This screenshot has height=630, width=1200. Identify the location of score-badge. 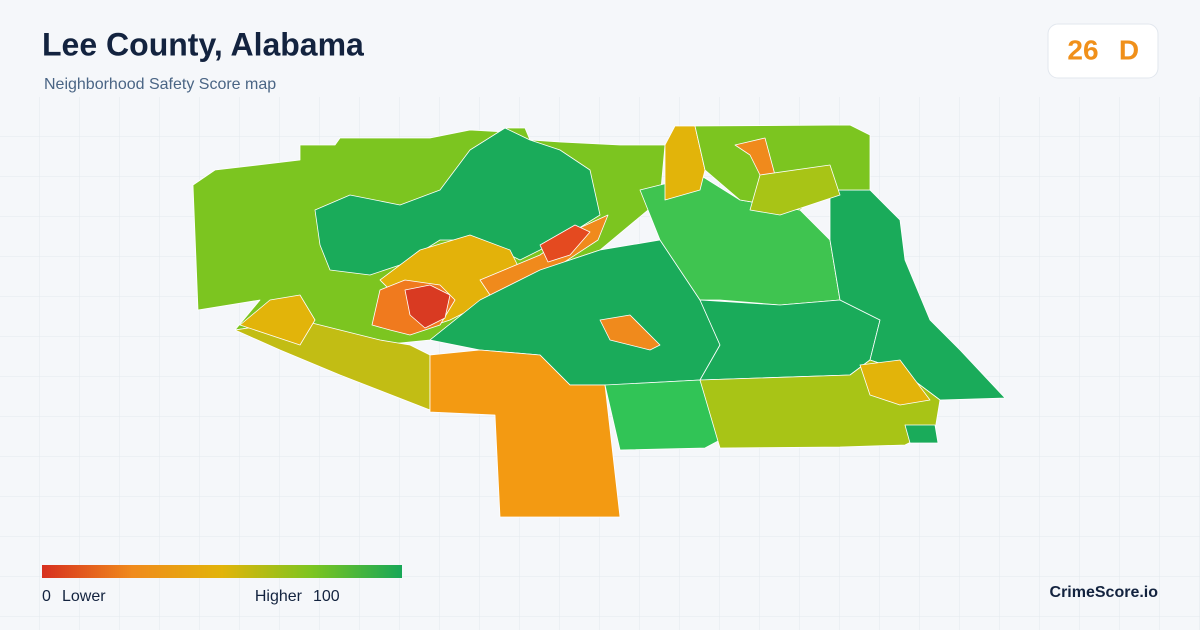
(1103, 51).